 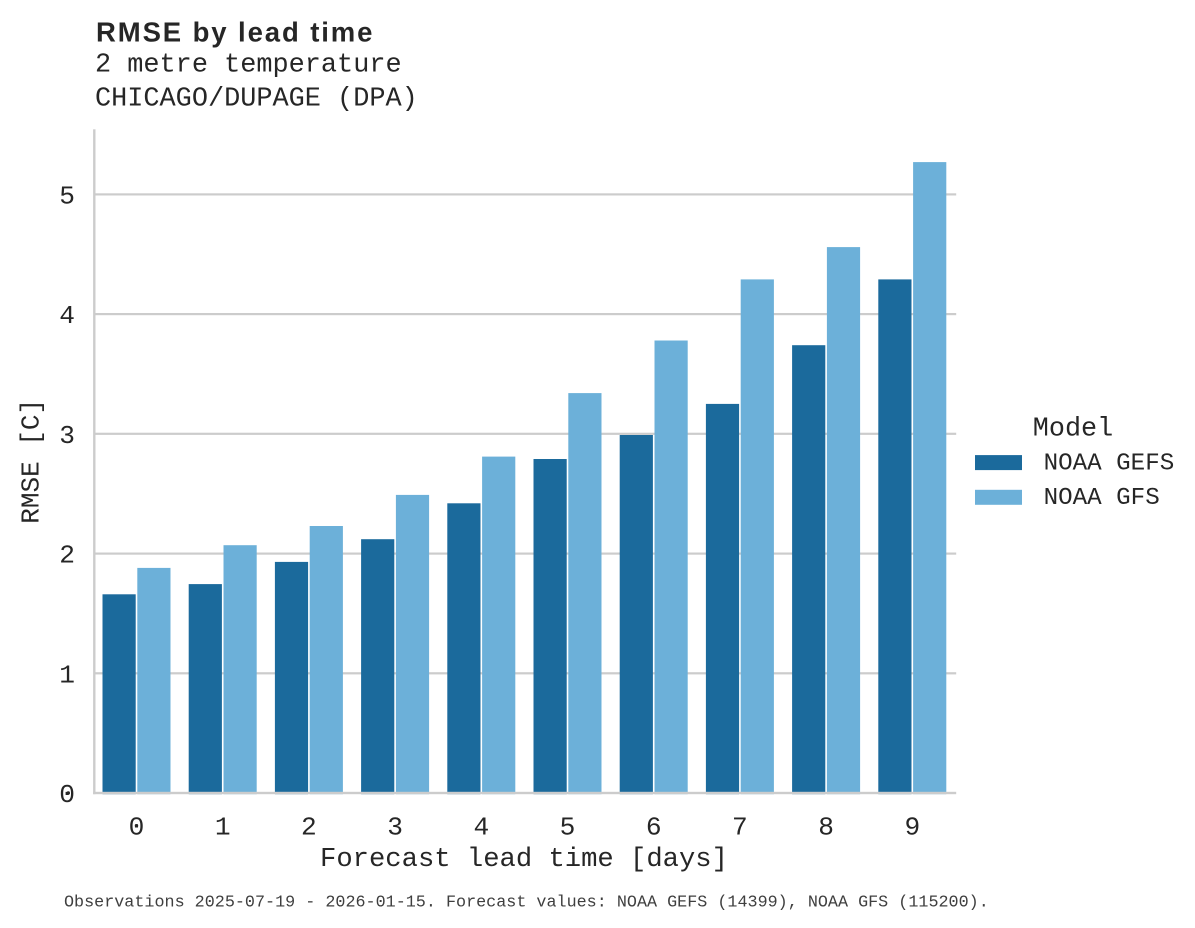 I want to click on svg-text: RMSE by lead time, so click(x=235, y=32).